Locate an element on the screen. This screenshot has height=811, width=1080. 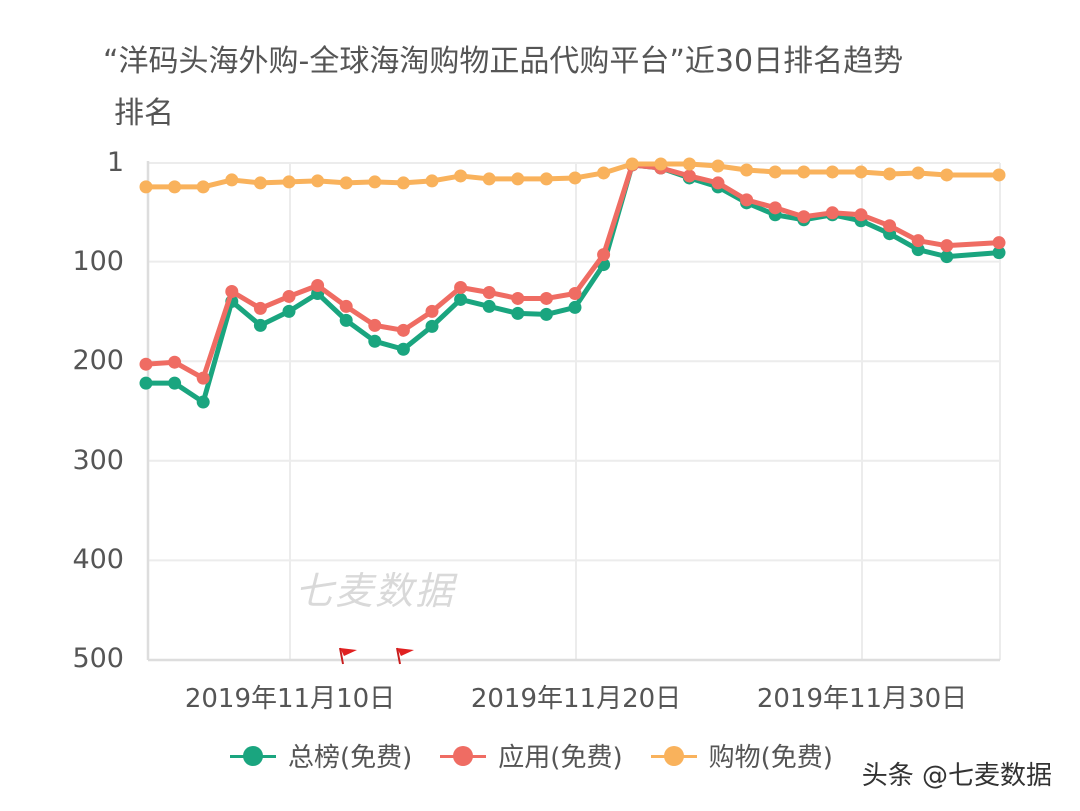
legend-item-overall: 总榜(免费) is located at coordinates (321, 755).